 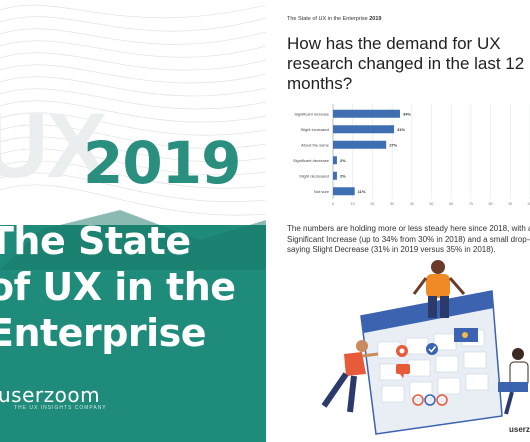 What do you see at coordinates (162, 163) in the screenshot?
I see `cover-year: 2019` at bounding box center [162, 163].